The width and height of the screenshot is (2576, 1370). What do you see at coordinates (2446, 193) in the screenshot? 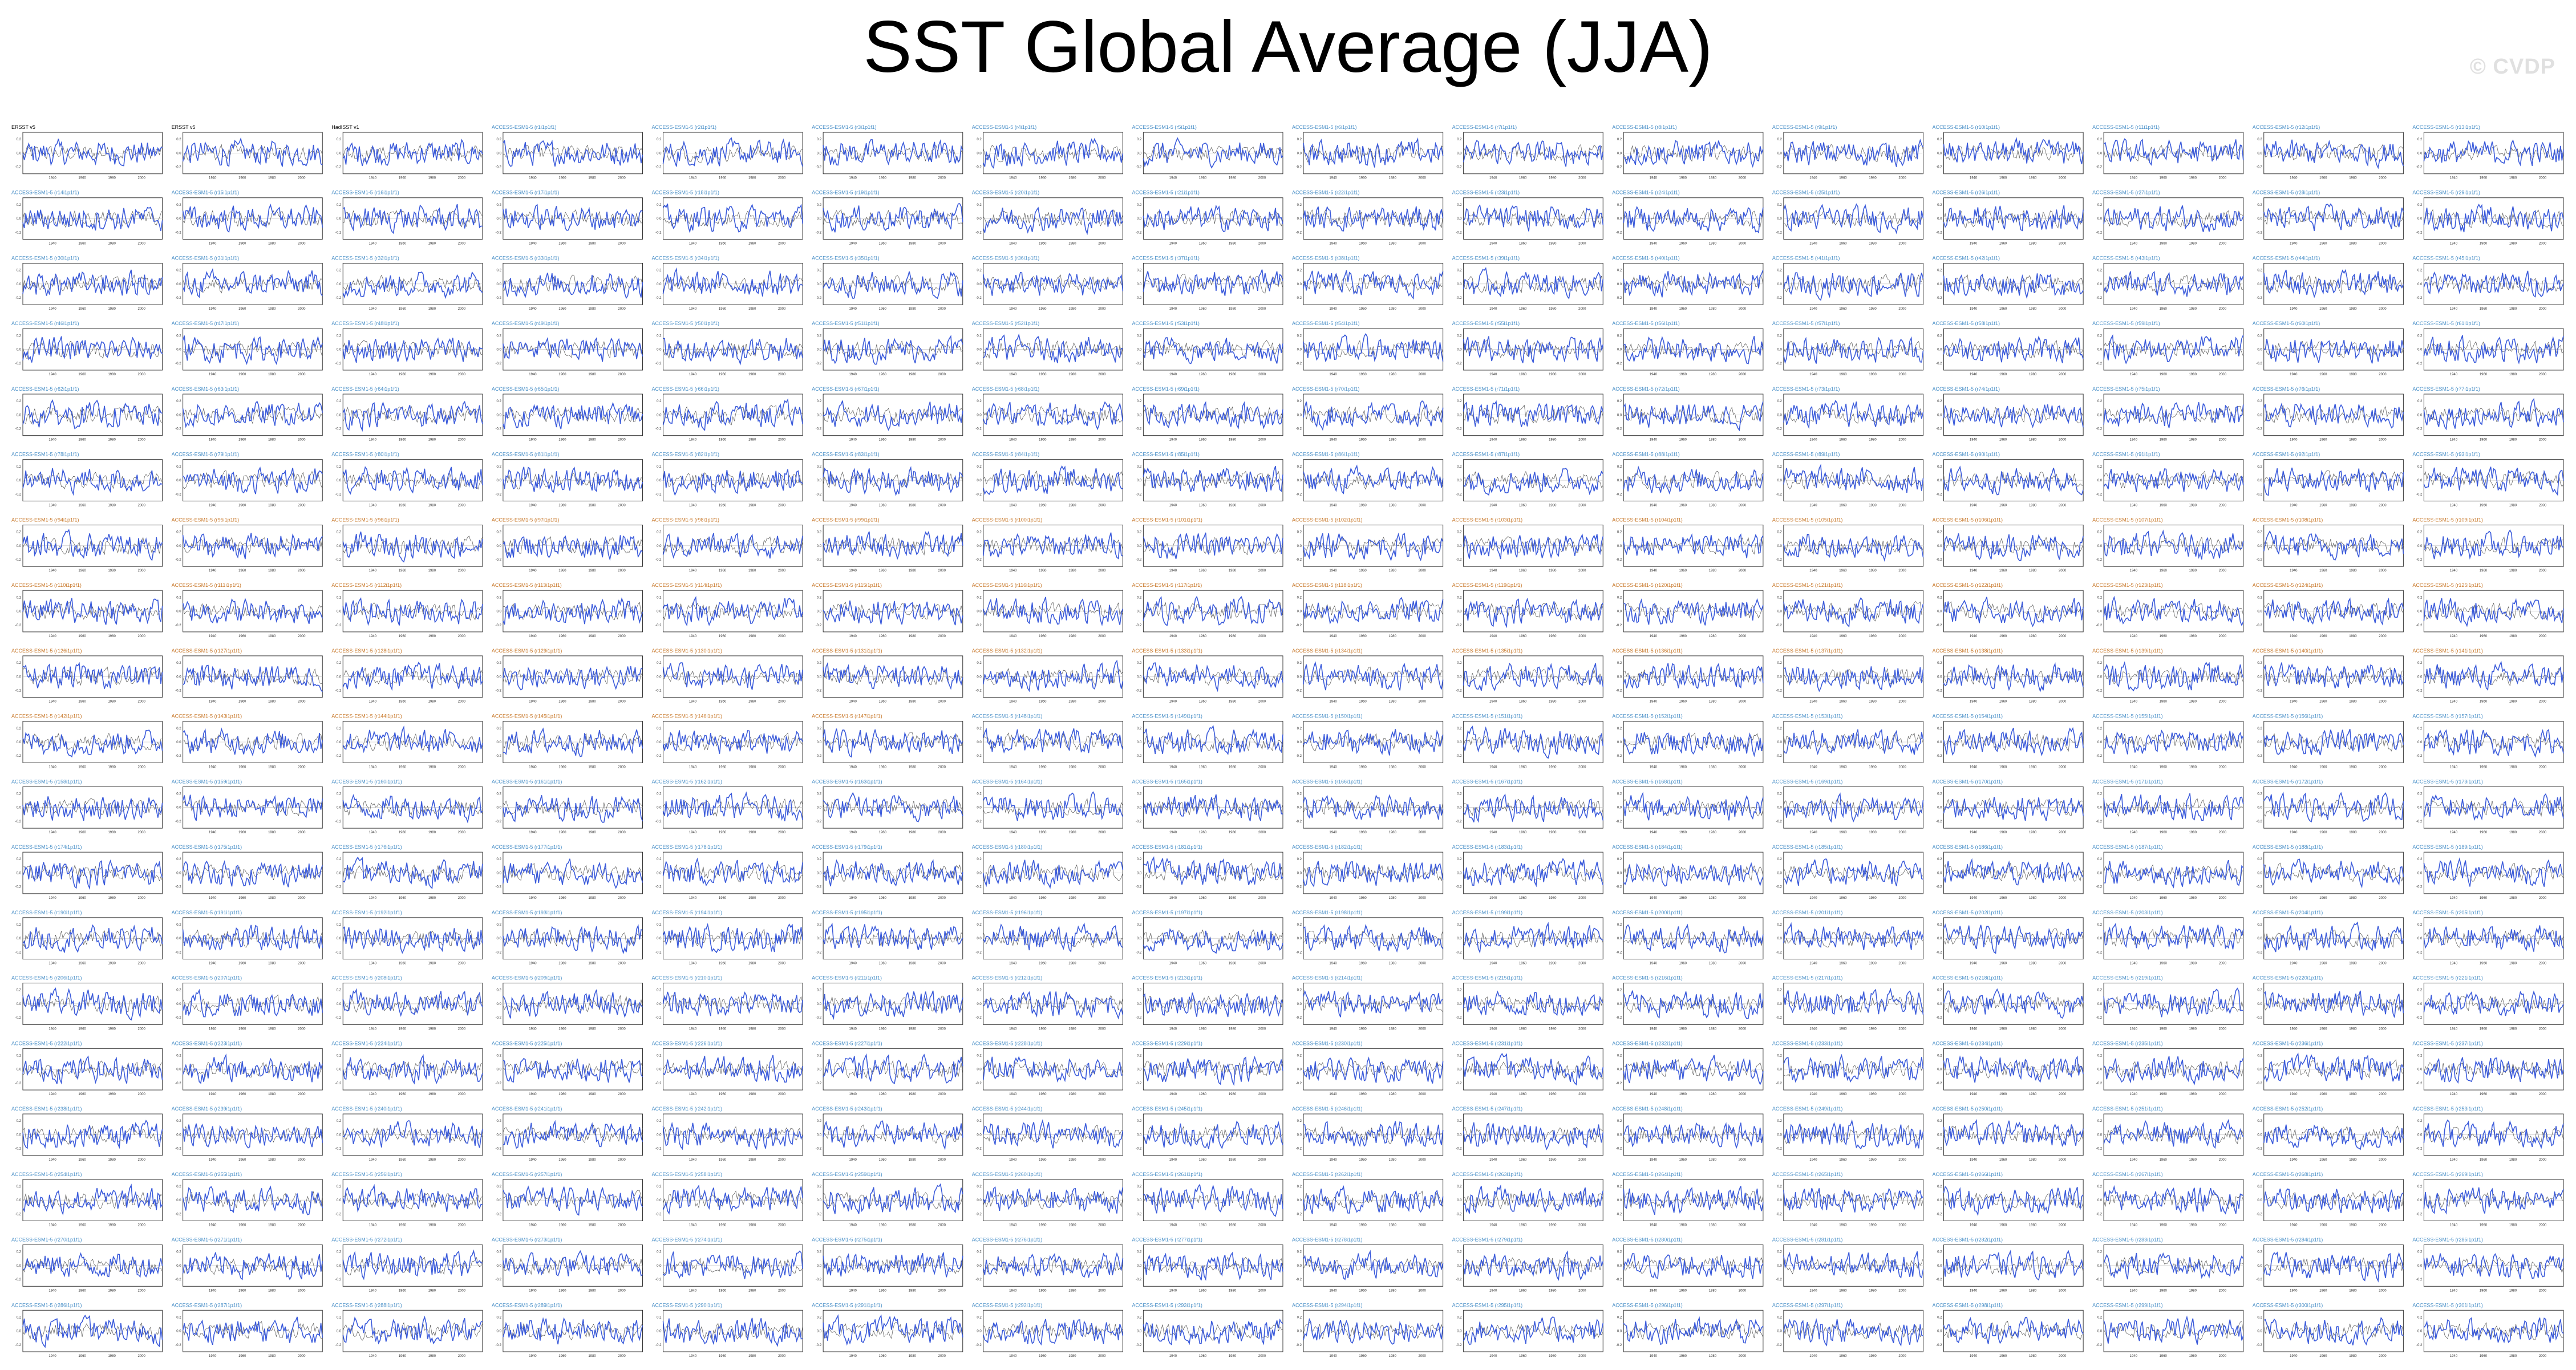
I see `panel-title: ACCESS-ESM1-5 (r29i1p1f1)` at bounding box center [2446, 193].